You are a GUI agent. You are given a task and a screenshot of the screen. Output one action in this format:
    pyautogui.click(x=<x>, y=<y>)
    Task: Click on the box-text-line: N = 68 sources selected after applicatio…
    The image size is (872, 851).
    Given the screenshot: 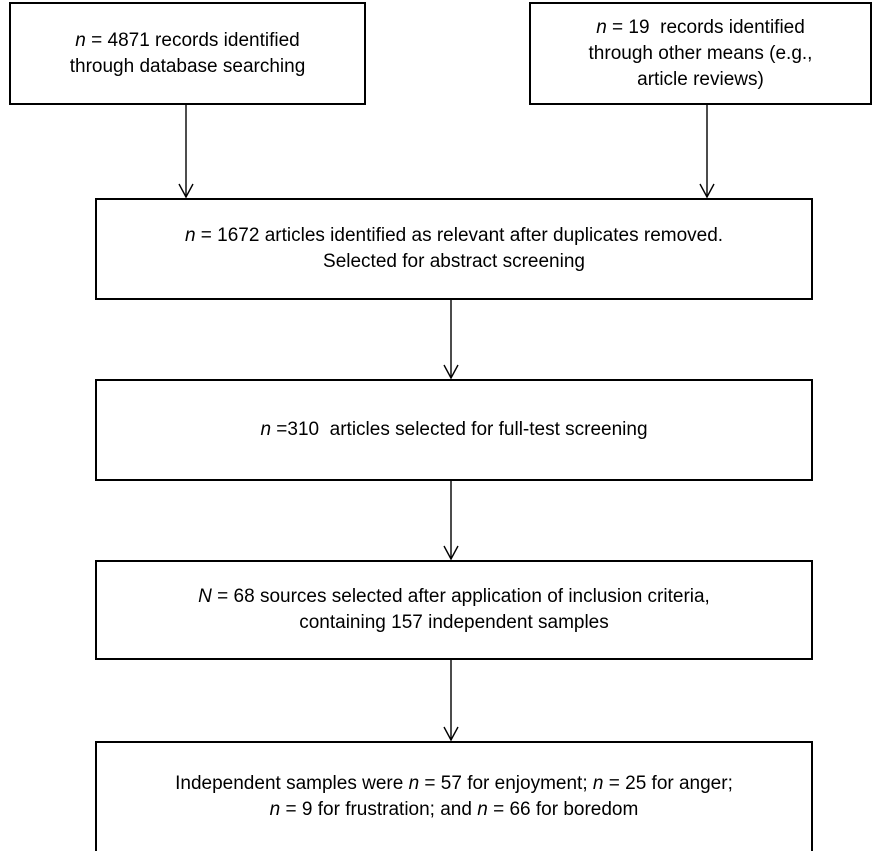 What is the action you would take?
    pyautogui.click(x=454, y=597)
    